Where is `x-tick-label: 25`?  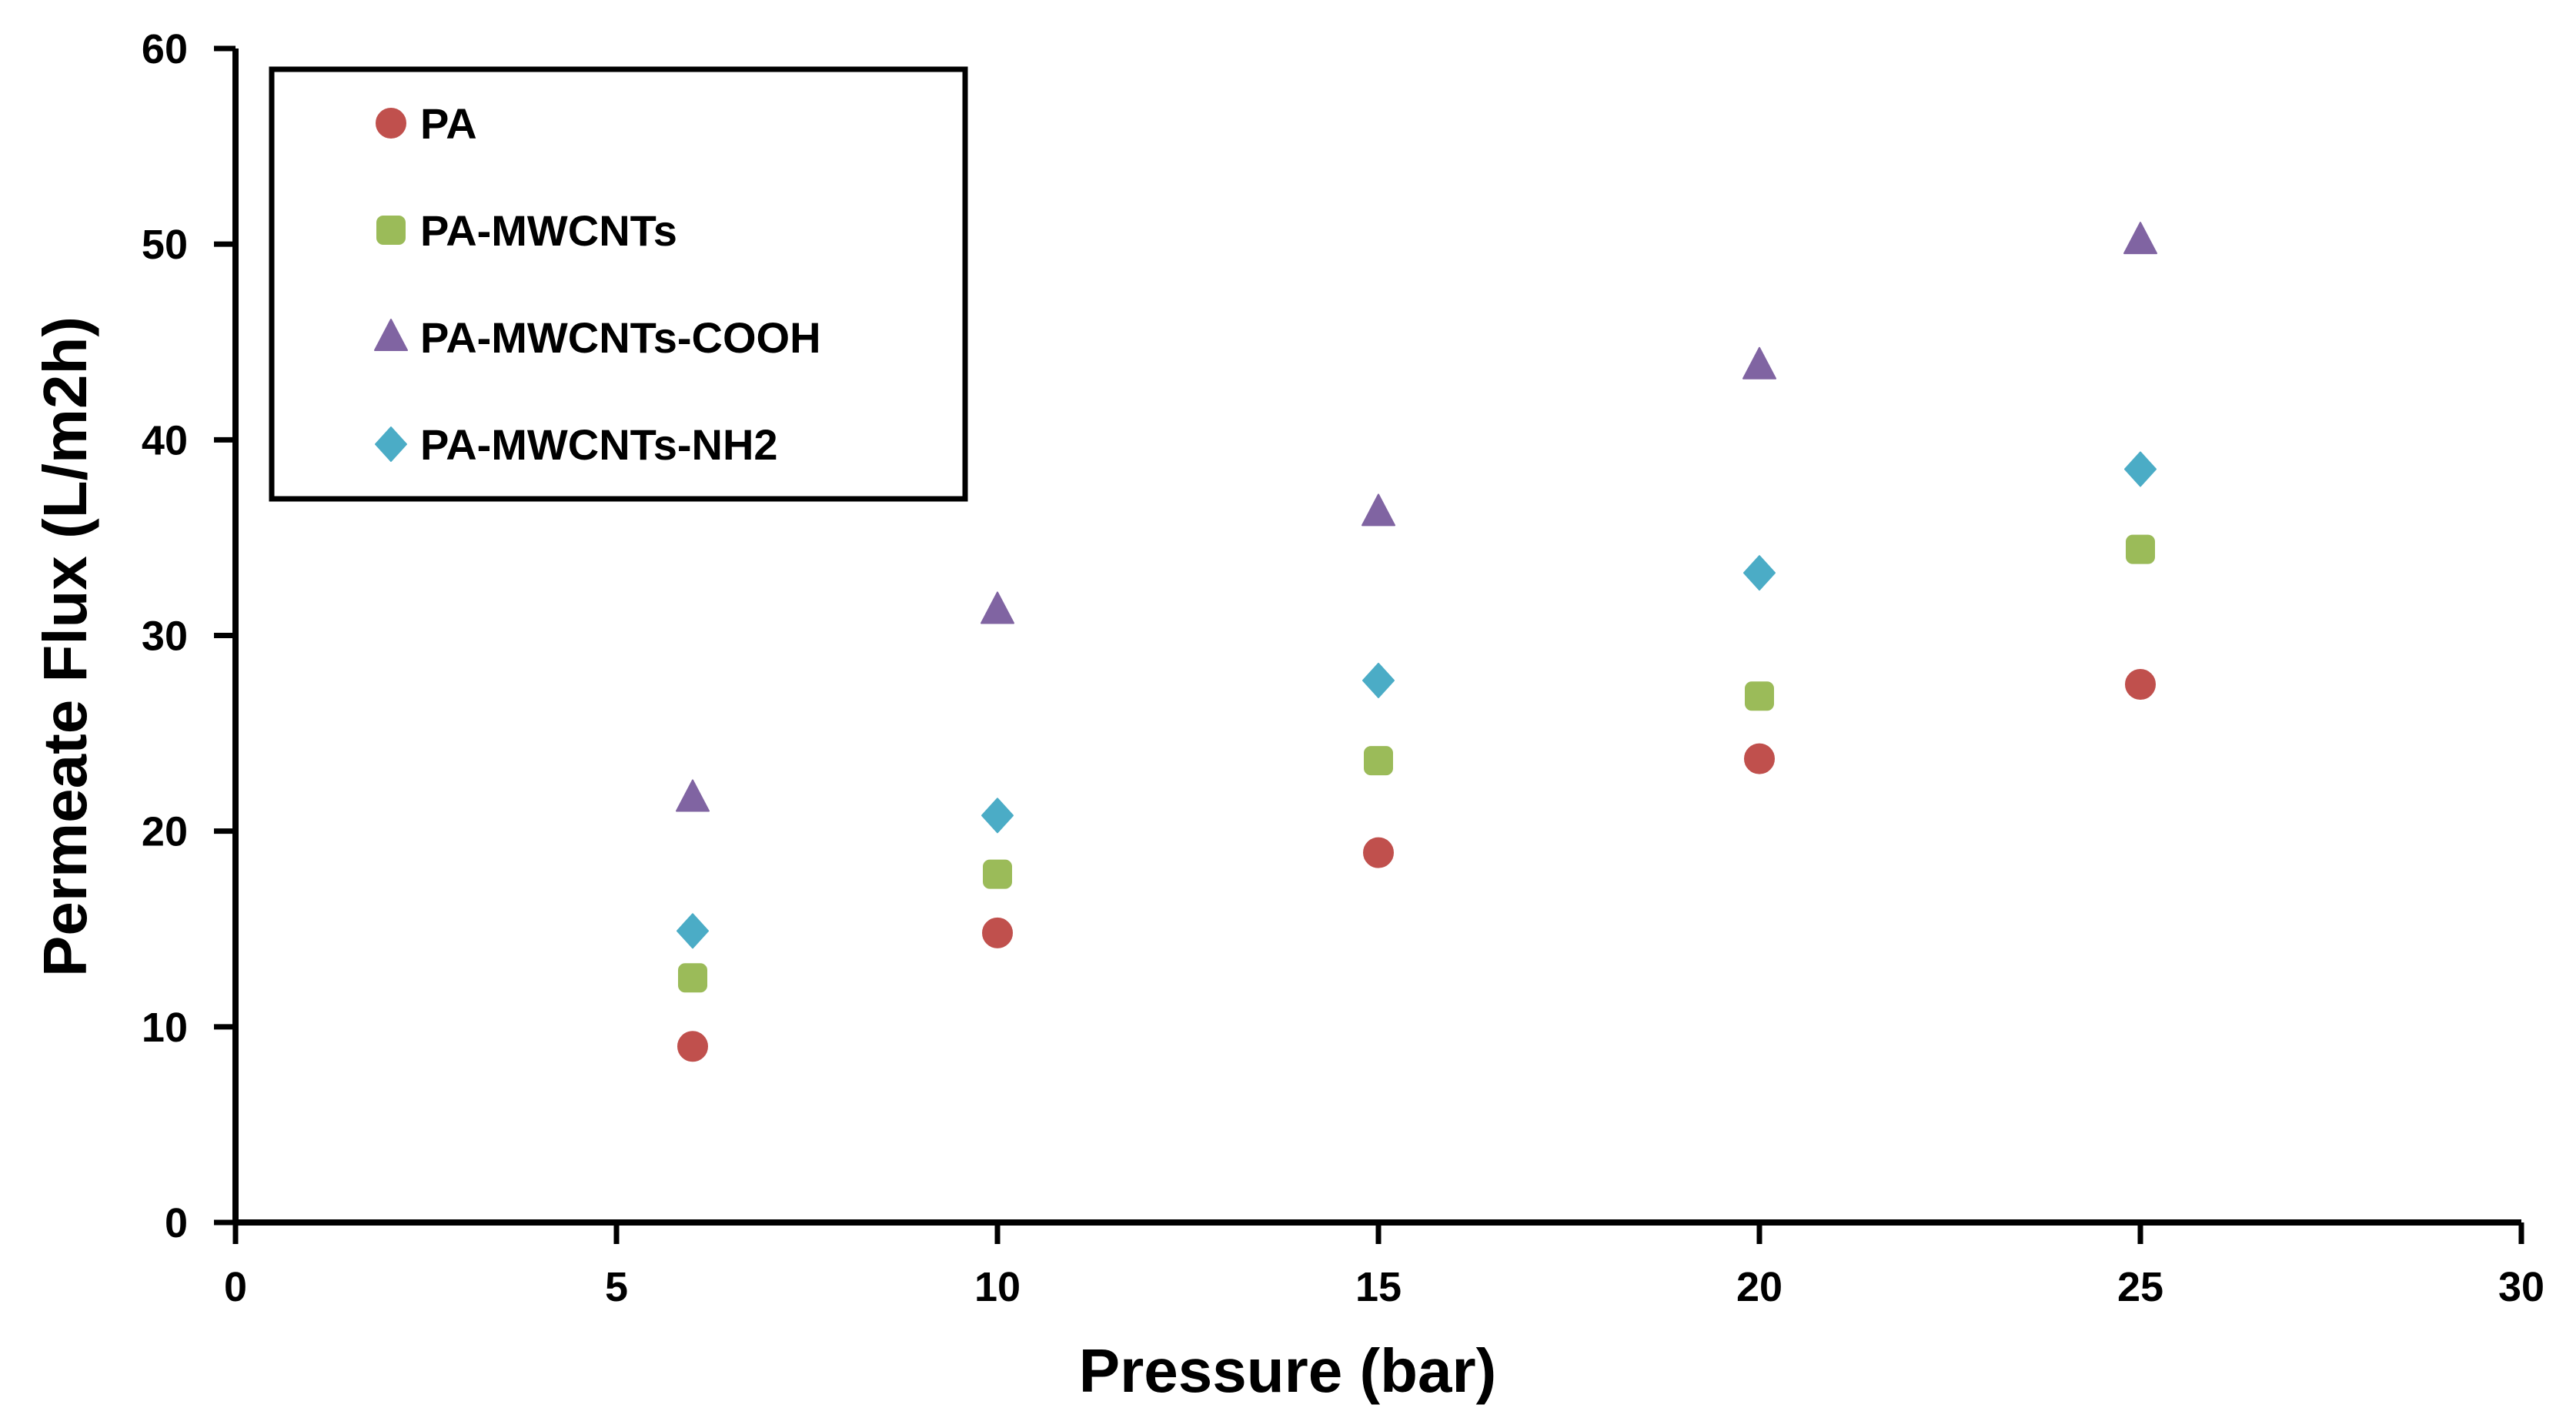
x-tick-label: 25 is located at coordinates (2140, 1287).